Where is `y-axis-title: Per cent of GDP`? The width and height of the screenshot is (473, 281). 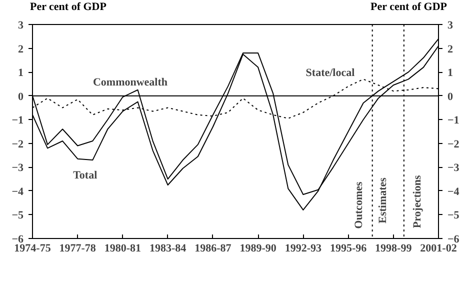
y-axis-title: Per cent of GDP is located at coordinates (68, 8).